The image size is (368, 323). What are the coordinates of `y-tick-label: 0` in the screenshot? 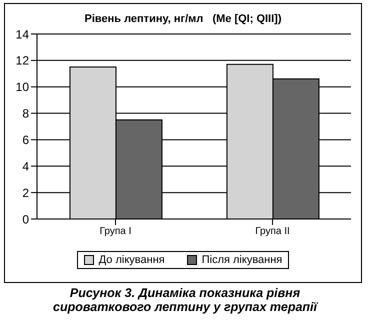 It's located at (26, 219).